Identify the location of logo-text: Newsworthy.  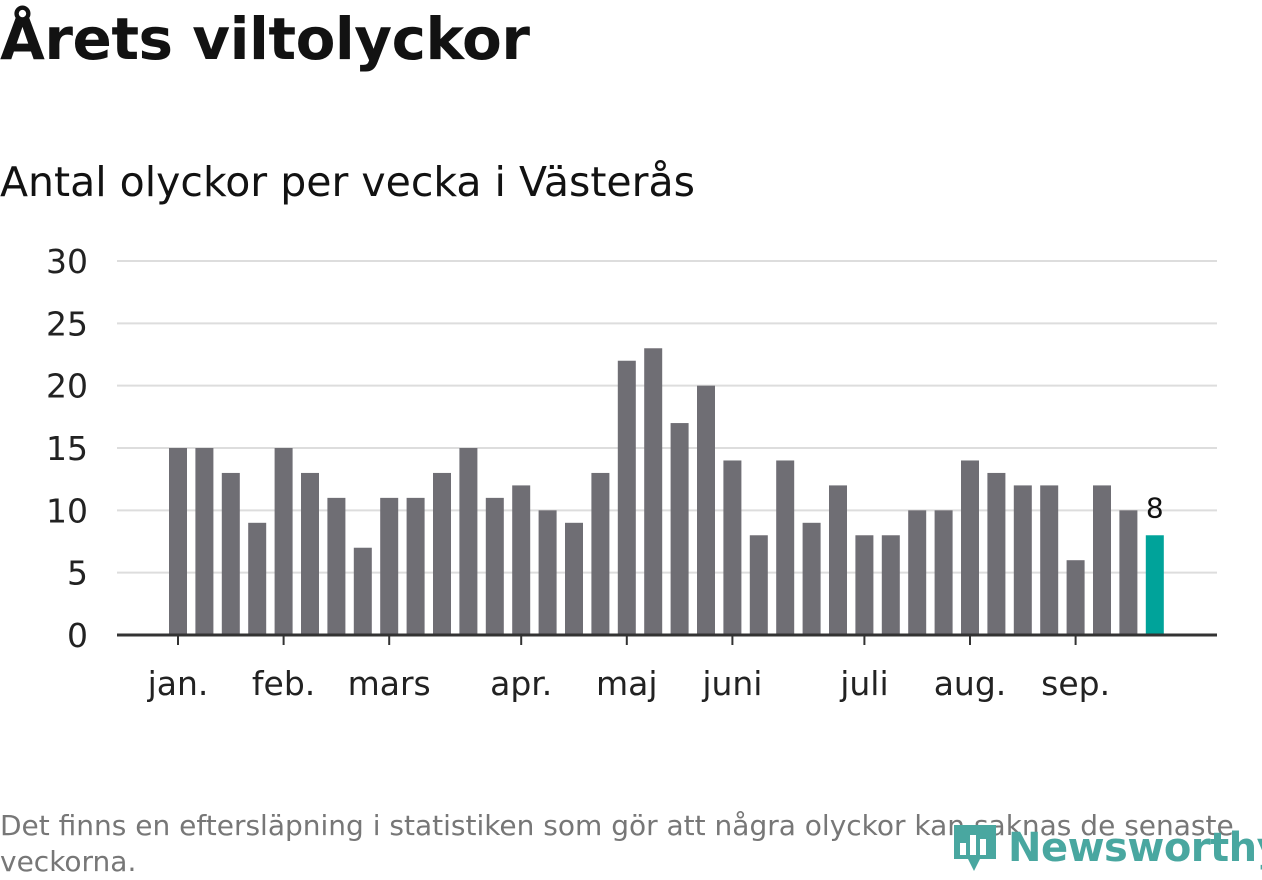
(1135, 848).